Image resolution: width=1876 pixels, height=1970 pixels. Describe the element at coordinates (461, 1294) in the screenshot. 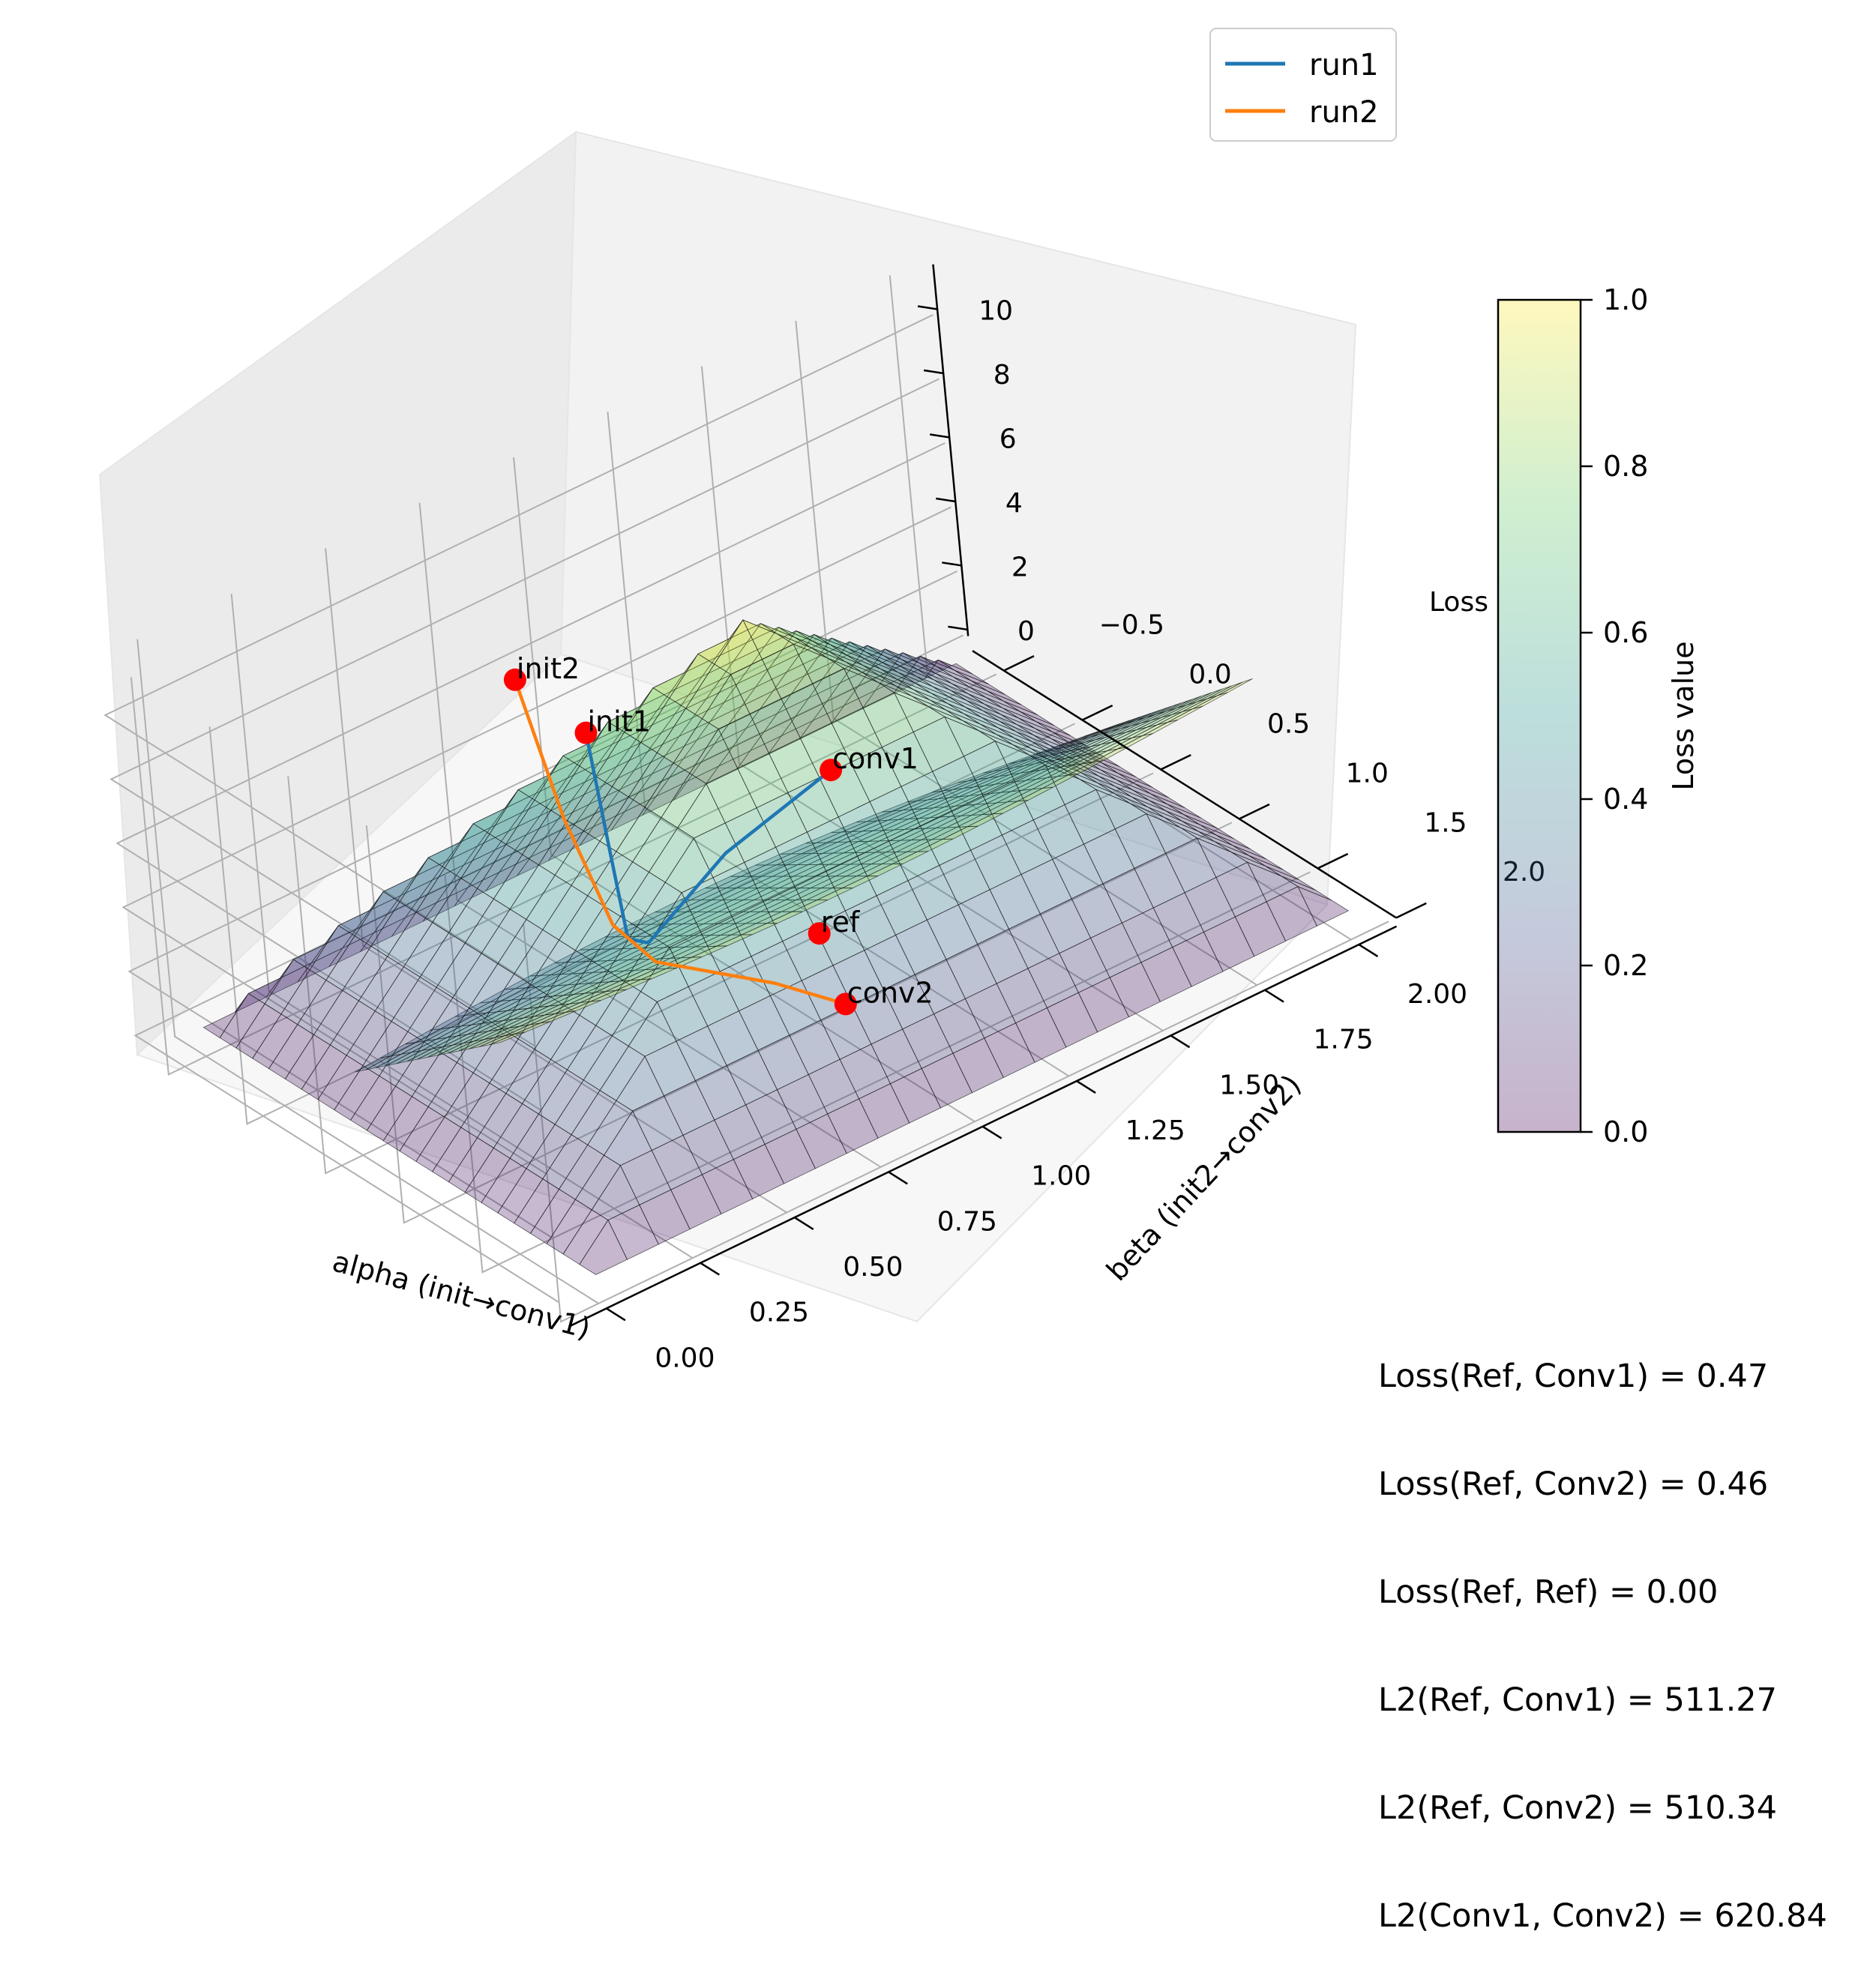

I see `x-axis-label: alpha (init→conv1)` at that location.